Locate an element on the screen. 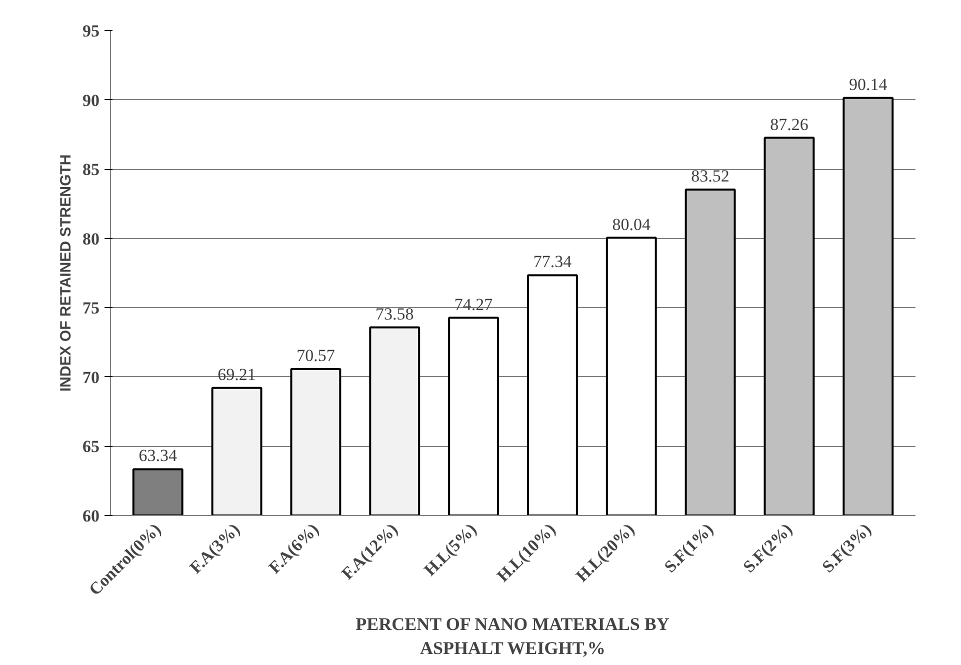 This screenshot has height=665, width=961. x-axis-title: PERCENT OF NANO MATERIALS BY ASPHALT WEIGHT,% is located at coordinates (513, 636).